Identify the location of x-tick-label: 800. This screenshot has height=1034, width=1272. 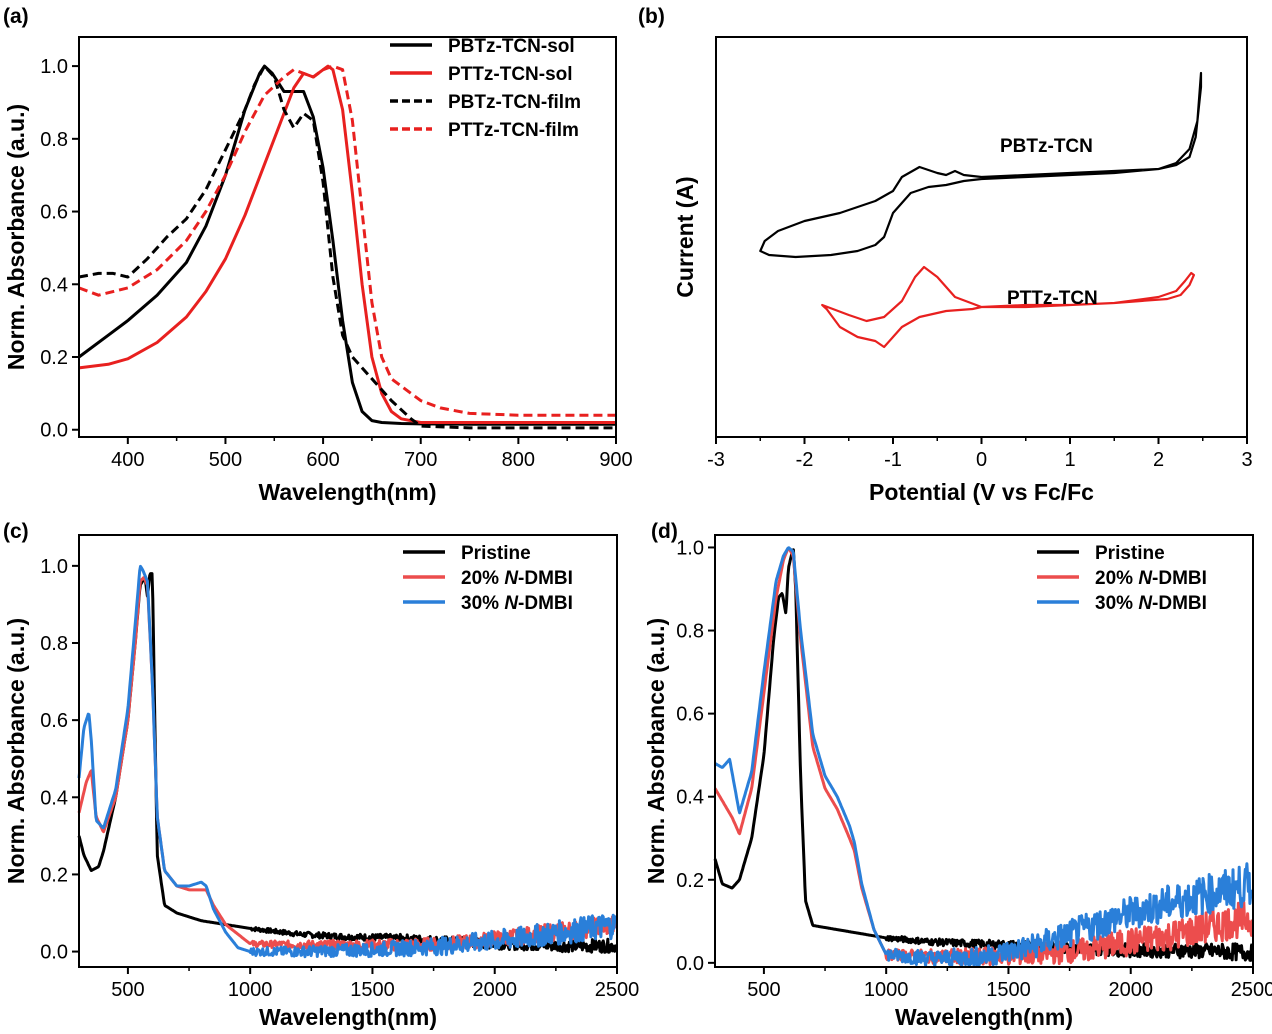
(518, 460).